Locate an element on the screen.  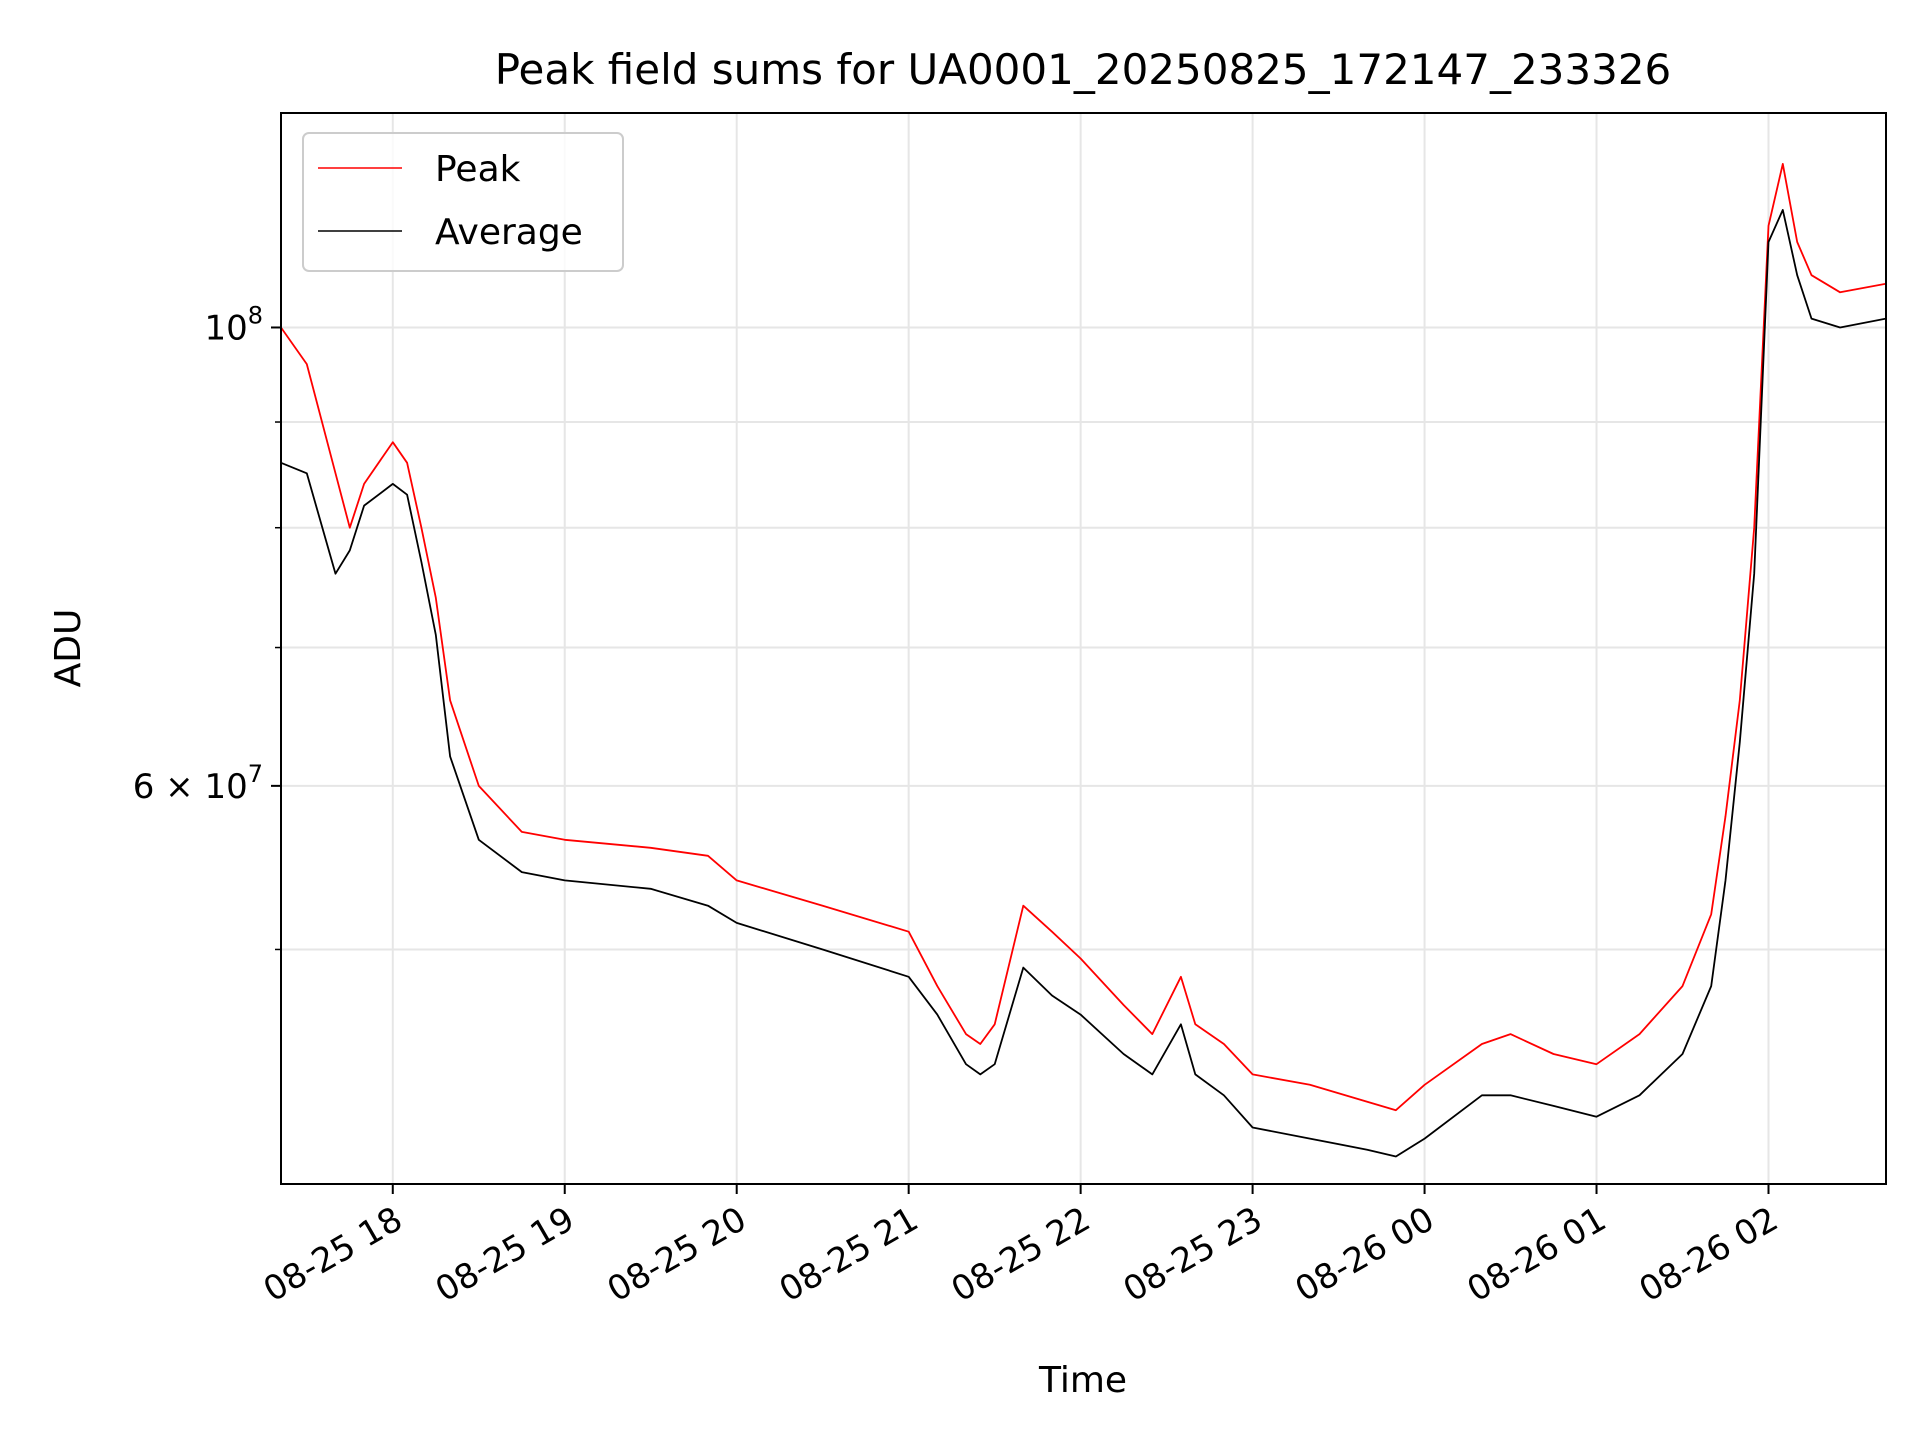
y-axis-label: ADU is located at coordinates (68, 648).